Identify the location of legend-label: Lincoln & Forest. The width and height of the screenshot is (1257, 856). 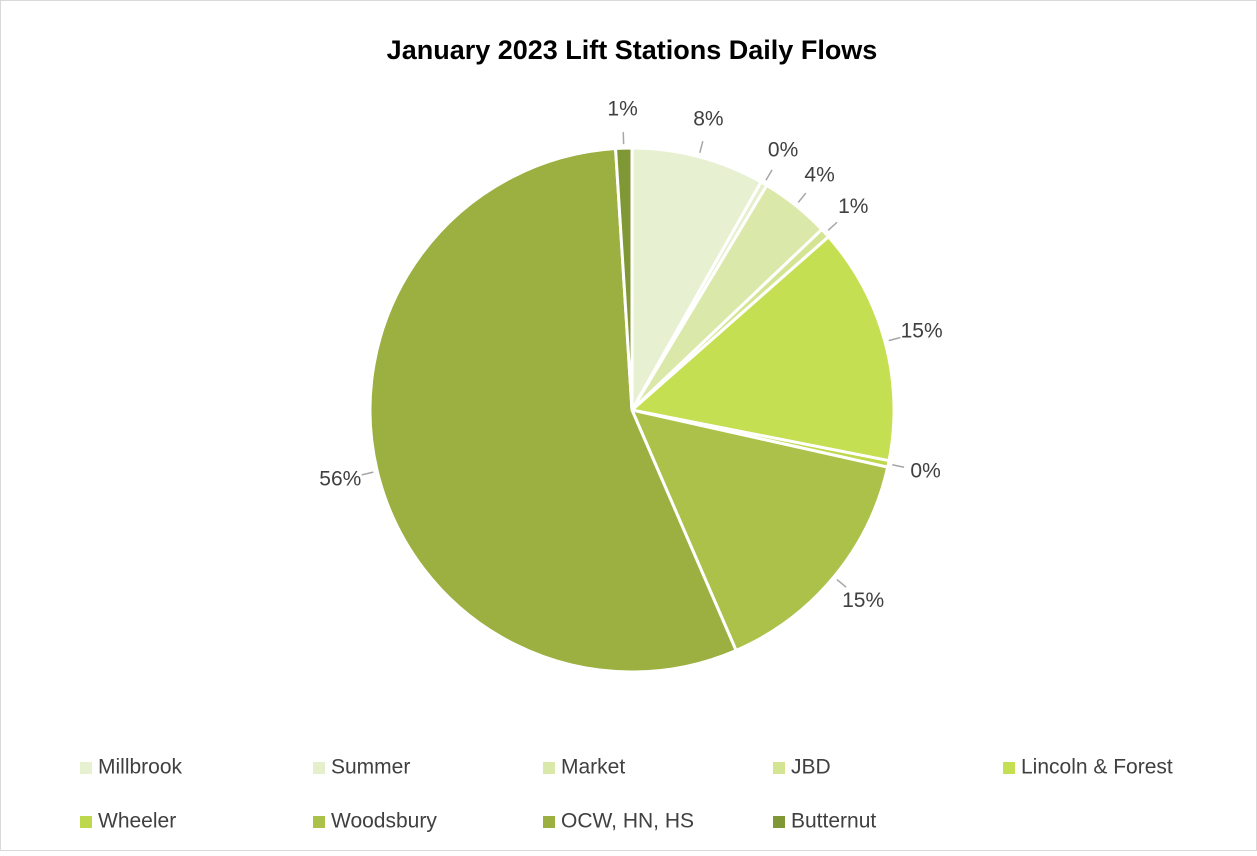
(1097, 767).